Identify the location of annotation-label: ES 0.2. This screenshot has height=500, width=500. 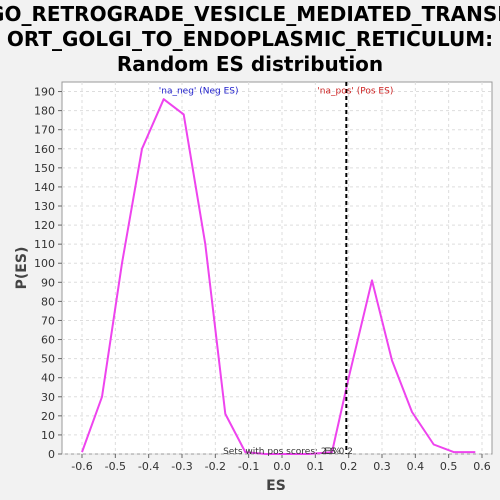
(338, 452).